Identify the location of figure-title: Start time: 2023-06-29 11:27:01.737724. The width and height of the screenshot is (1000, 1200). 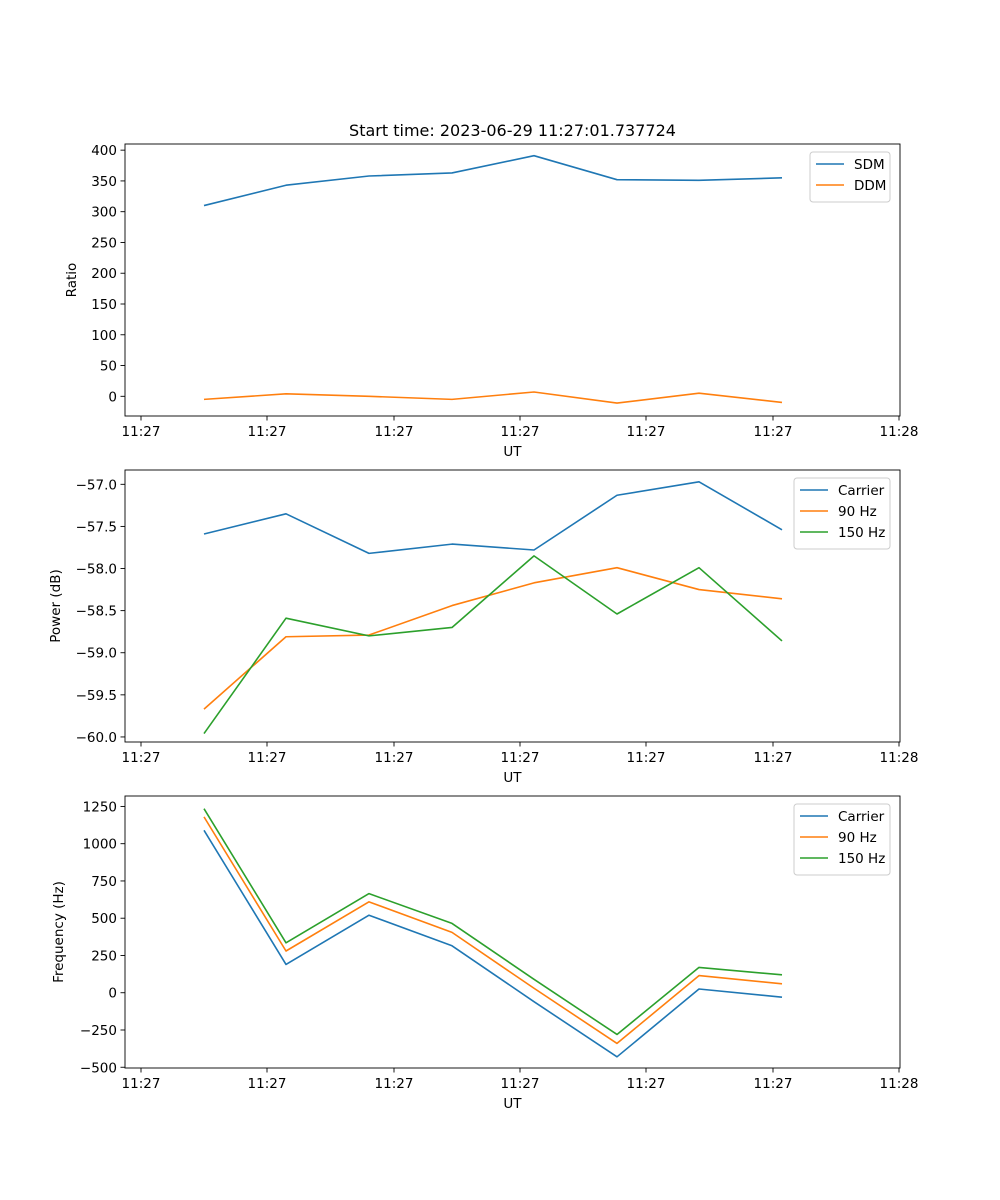
(512, 130).